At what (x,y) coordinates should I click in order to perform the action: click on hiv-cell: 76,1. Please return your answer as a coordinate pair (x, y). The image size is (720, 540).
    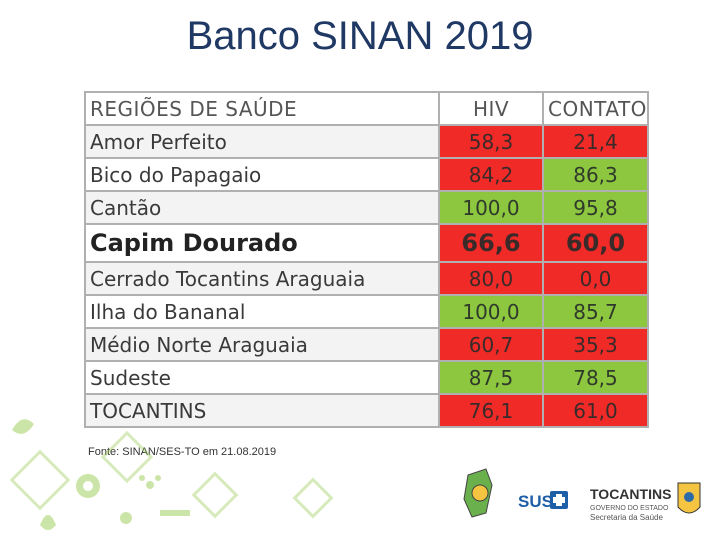
    Looking at the image, I should click on (491, 410).